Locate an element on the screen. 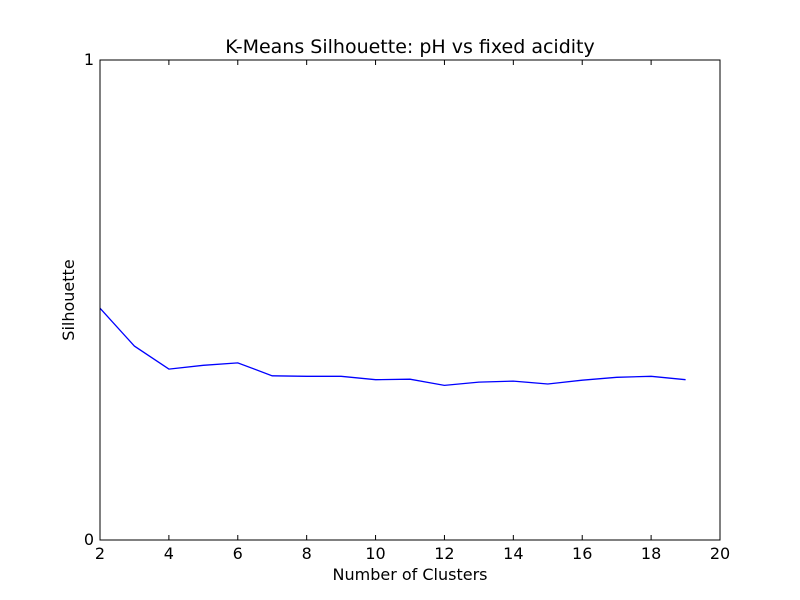 The image size is (800, 600). y-axis-label: Silhouette is located at coordinates (68, 299).